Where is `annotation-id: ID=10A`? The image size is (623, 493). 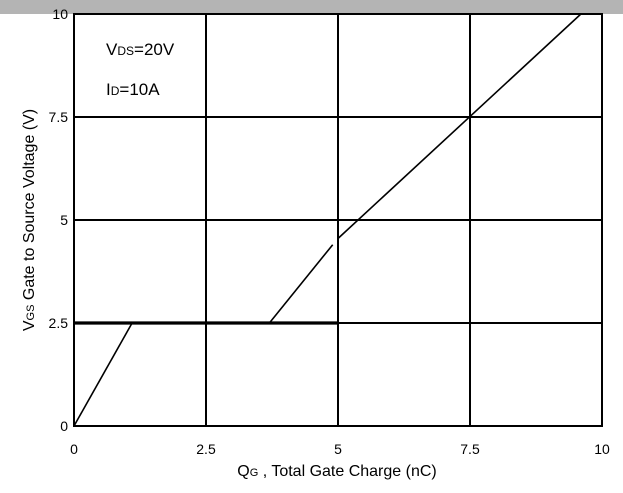
annotation-id: ID=10A is located at coordinates (133, 89).